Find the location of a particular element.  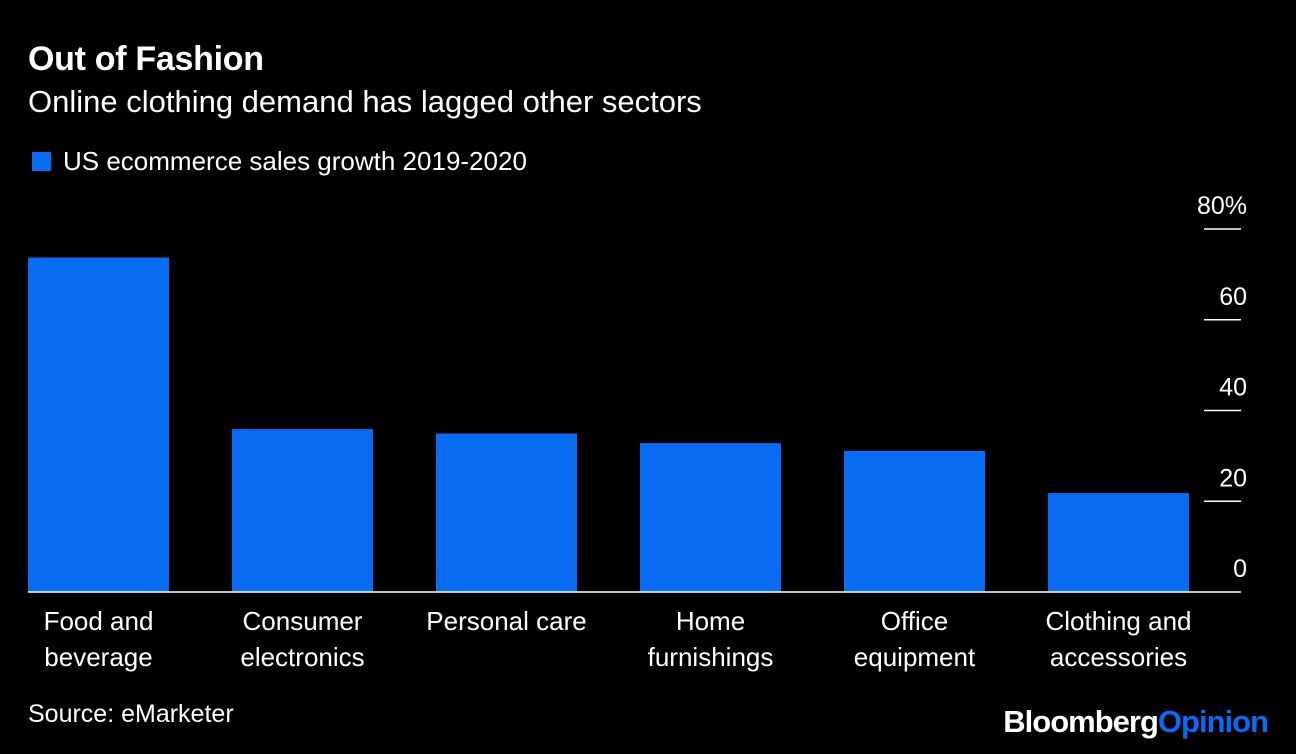

brand-logo: BloombergOpinion is located at coordinates (1136, 722).